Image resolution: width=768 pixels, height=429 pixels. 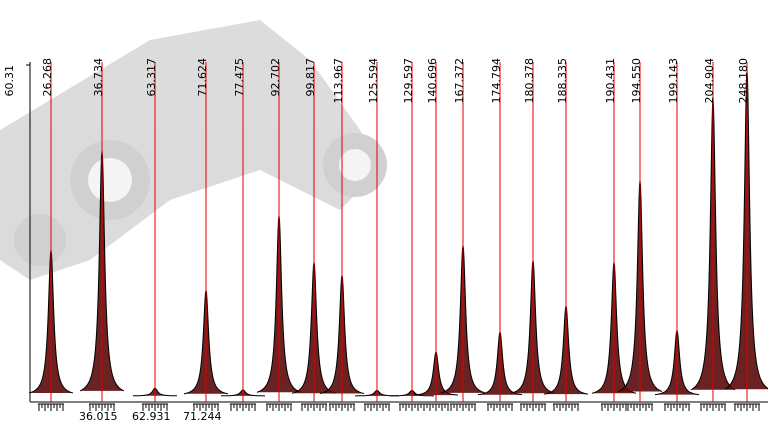 I want to click on peak-label: 140.696, so click(x=432, y=81).